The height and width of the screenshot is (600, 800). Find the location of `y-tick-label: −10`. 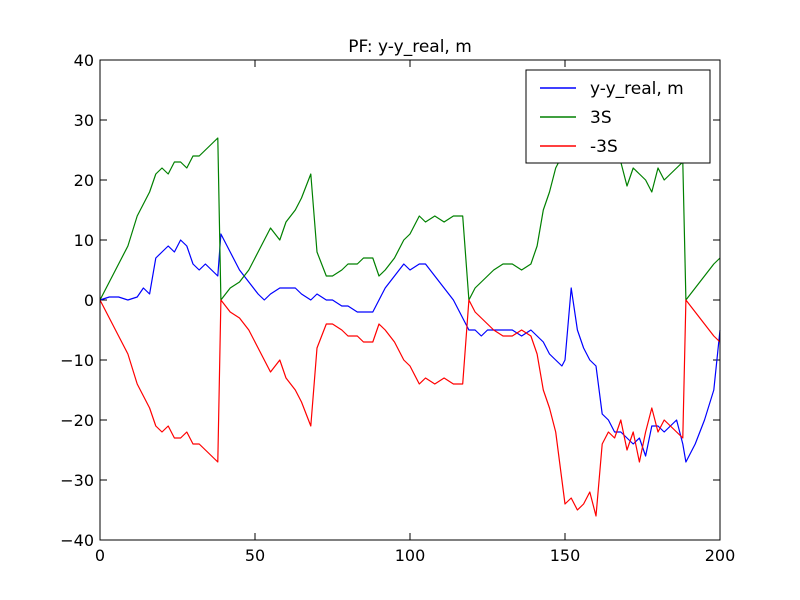

y-tick-label: −10 is located at coordinates (77, 360).